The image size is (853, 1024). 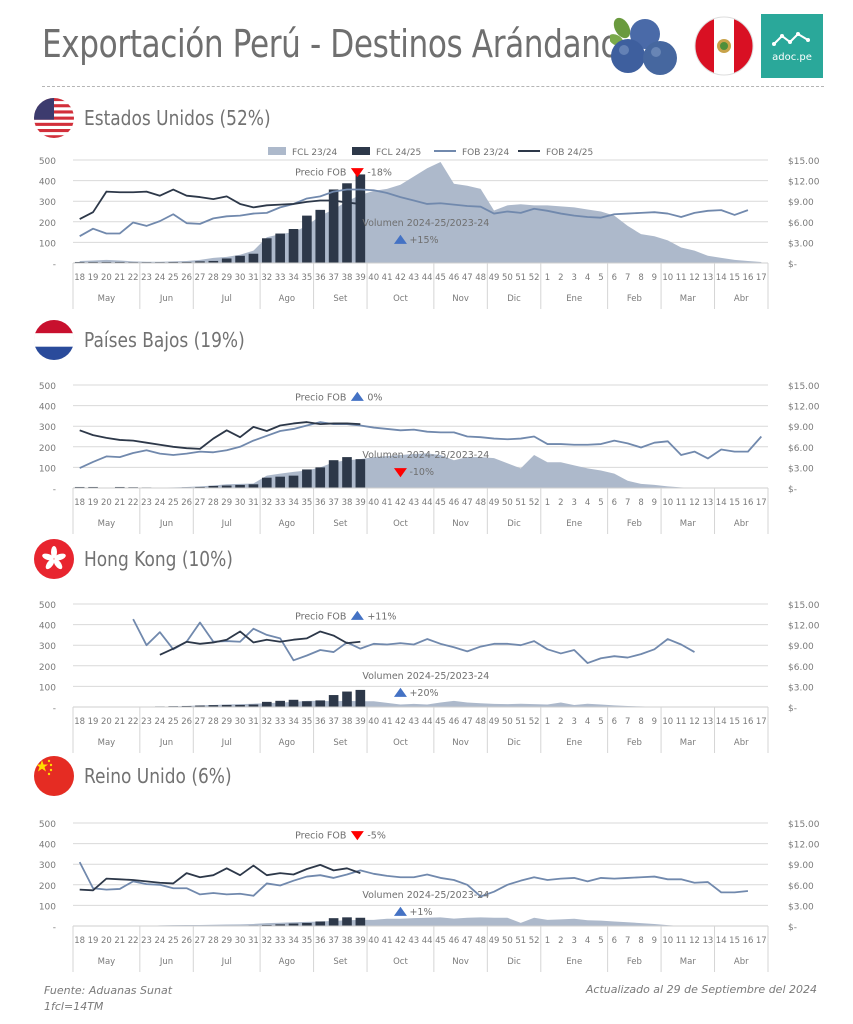 What do you see at coordinates (420, 912) in the screenshot?
I see `volume-annotation-change: +1%` at bounding box center [420, 912].